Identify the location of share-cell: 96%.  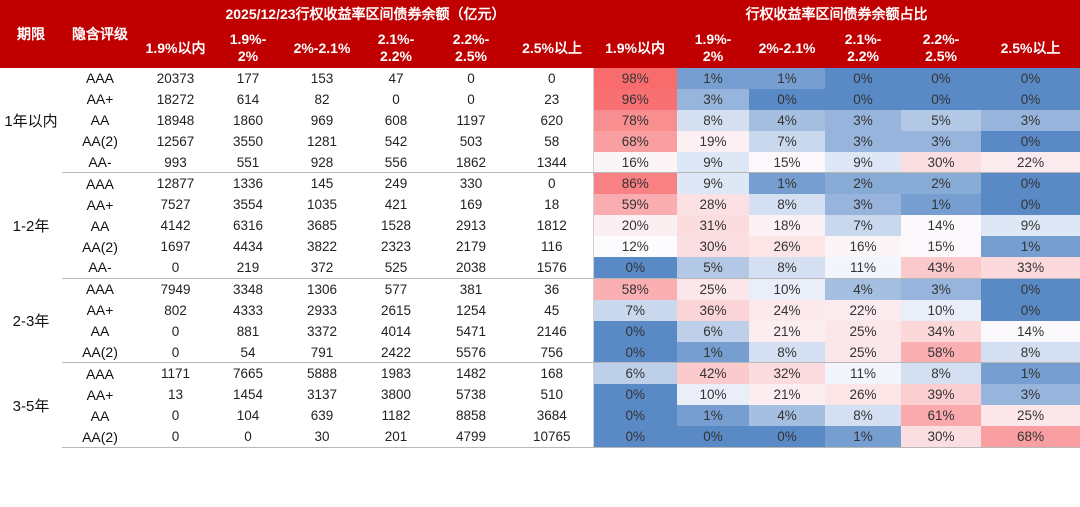
(635, 99).